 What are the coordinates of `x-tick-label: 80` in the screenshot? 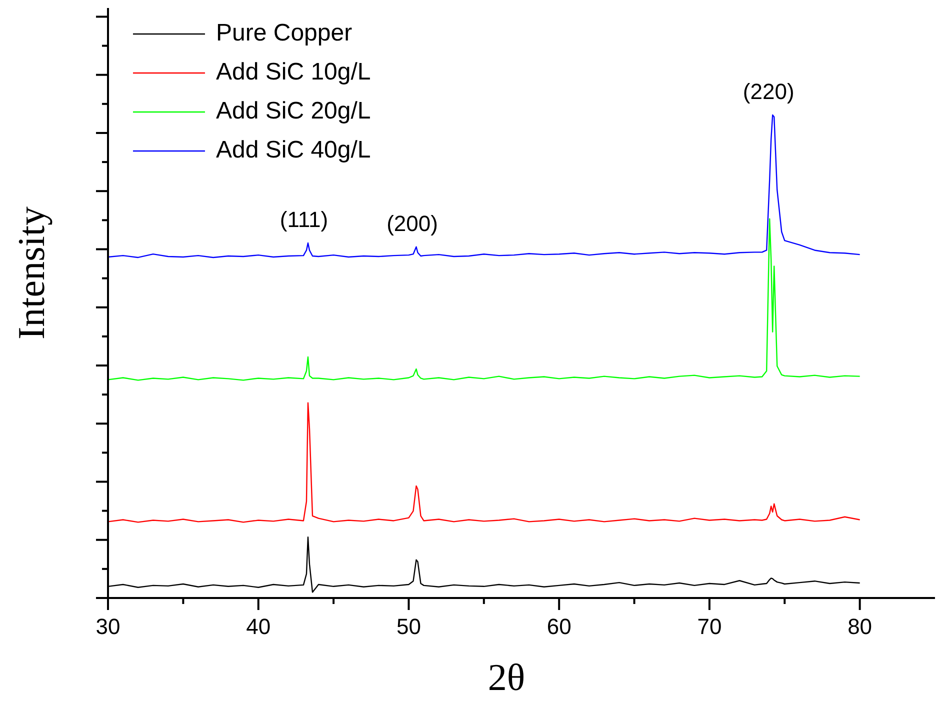 It's located at (860, 626).